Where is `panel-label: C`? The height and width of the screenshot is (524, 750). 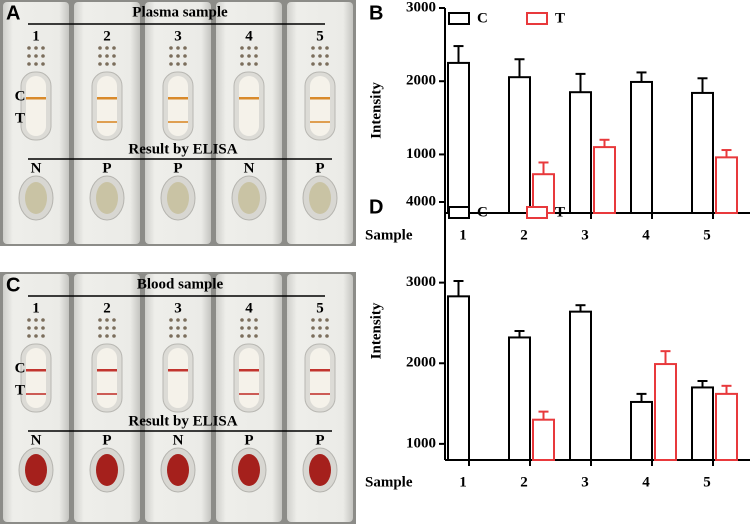 panel-label: C is located at coordinates (13, 285).